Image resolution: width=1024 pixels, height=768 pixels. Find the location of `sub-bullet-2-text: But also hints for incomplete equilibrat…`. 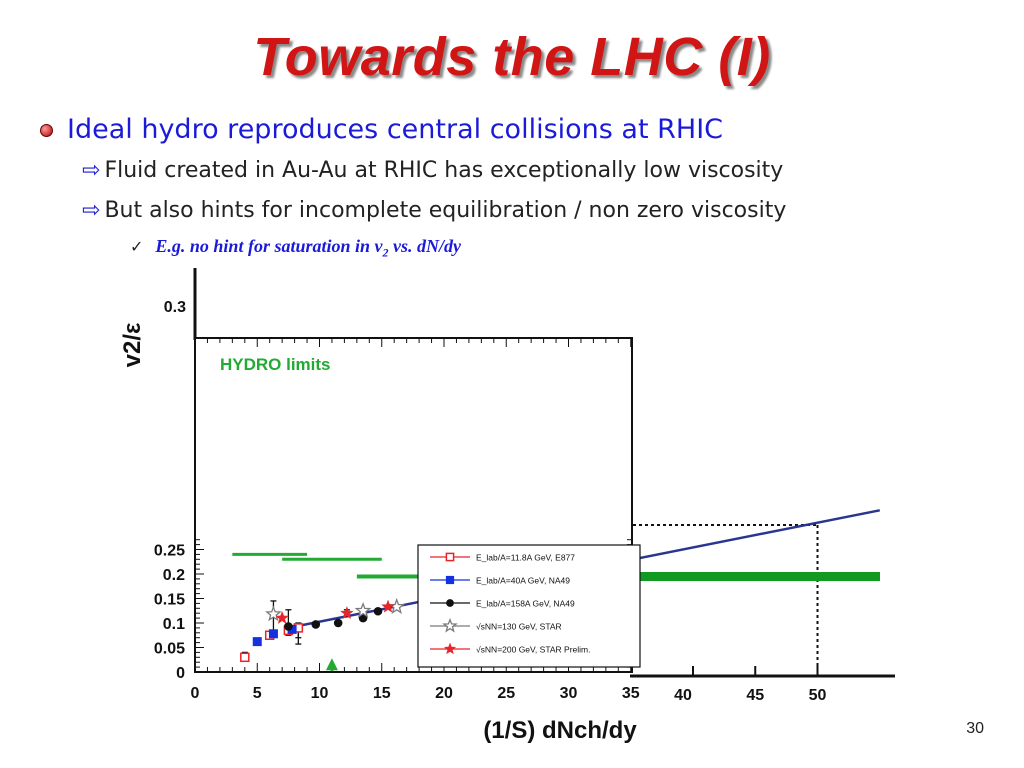

sub-bullet-2-text: But also hints for incomplete equilibrat… is located at coordinates (445, 210).